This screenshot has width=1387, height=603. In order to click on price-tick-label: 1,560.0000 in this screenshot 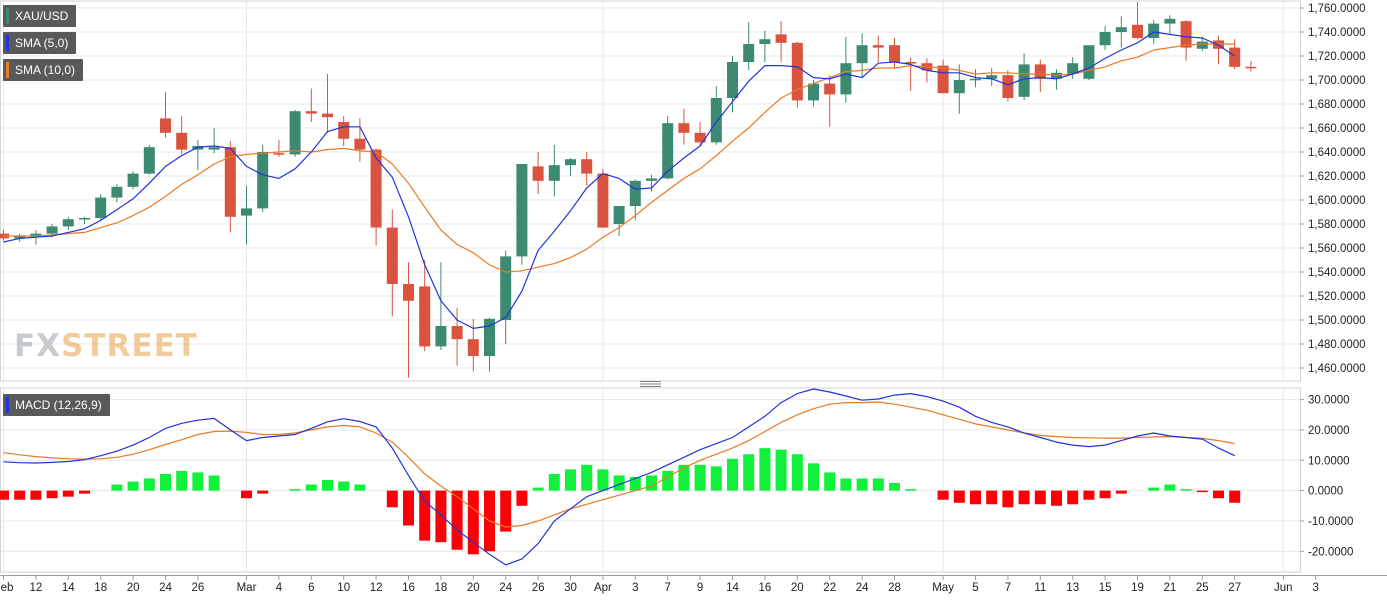, I will do `click(1337, 249)`.